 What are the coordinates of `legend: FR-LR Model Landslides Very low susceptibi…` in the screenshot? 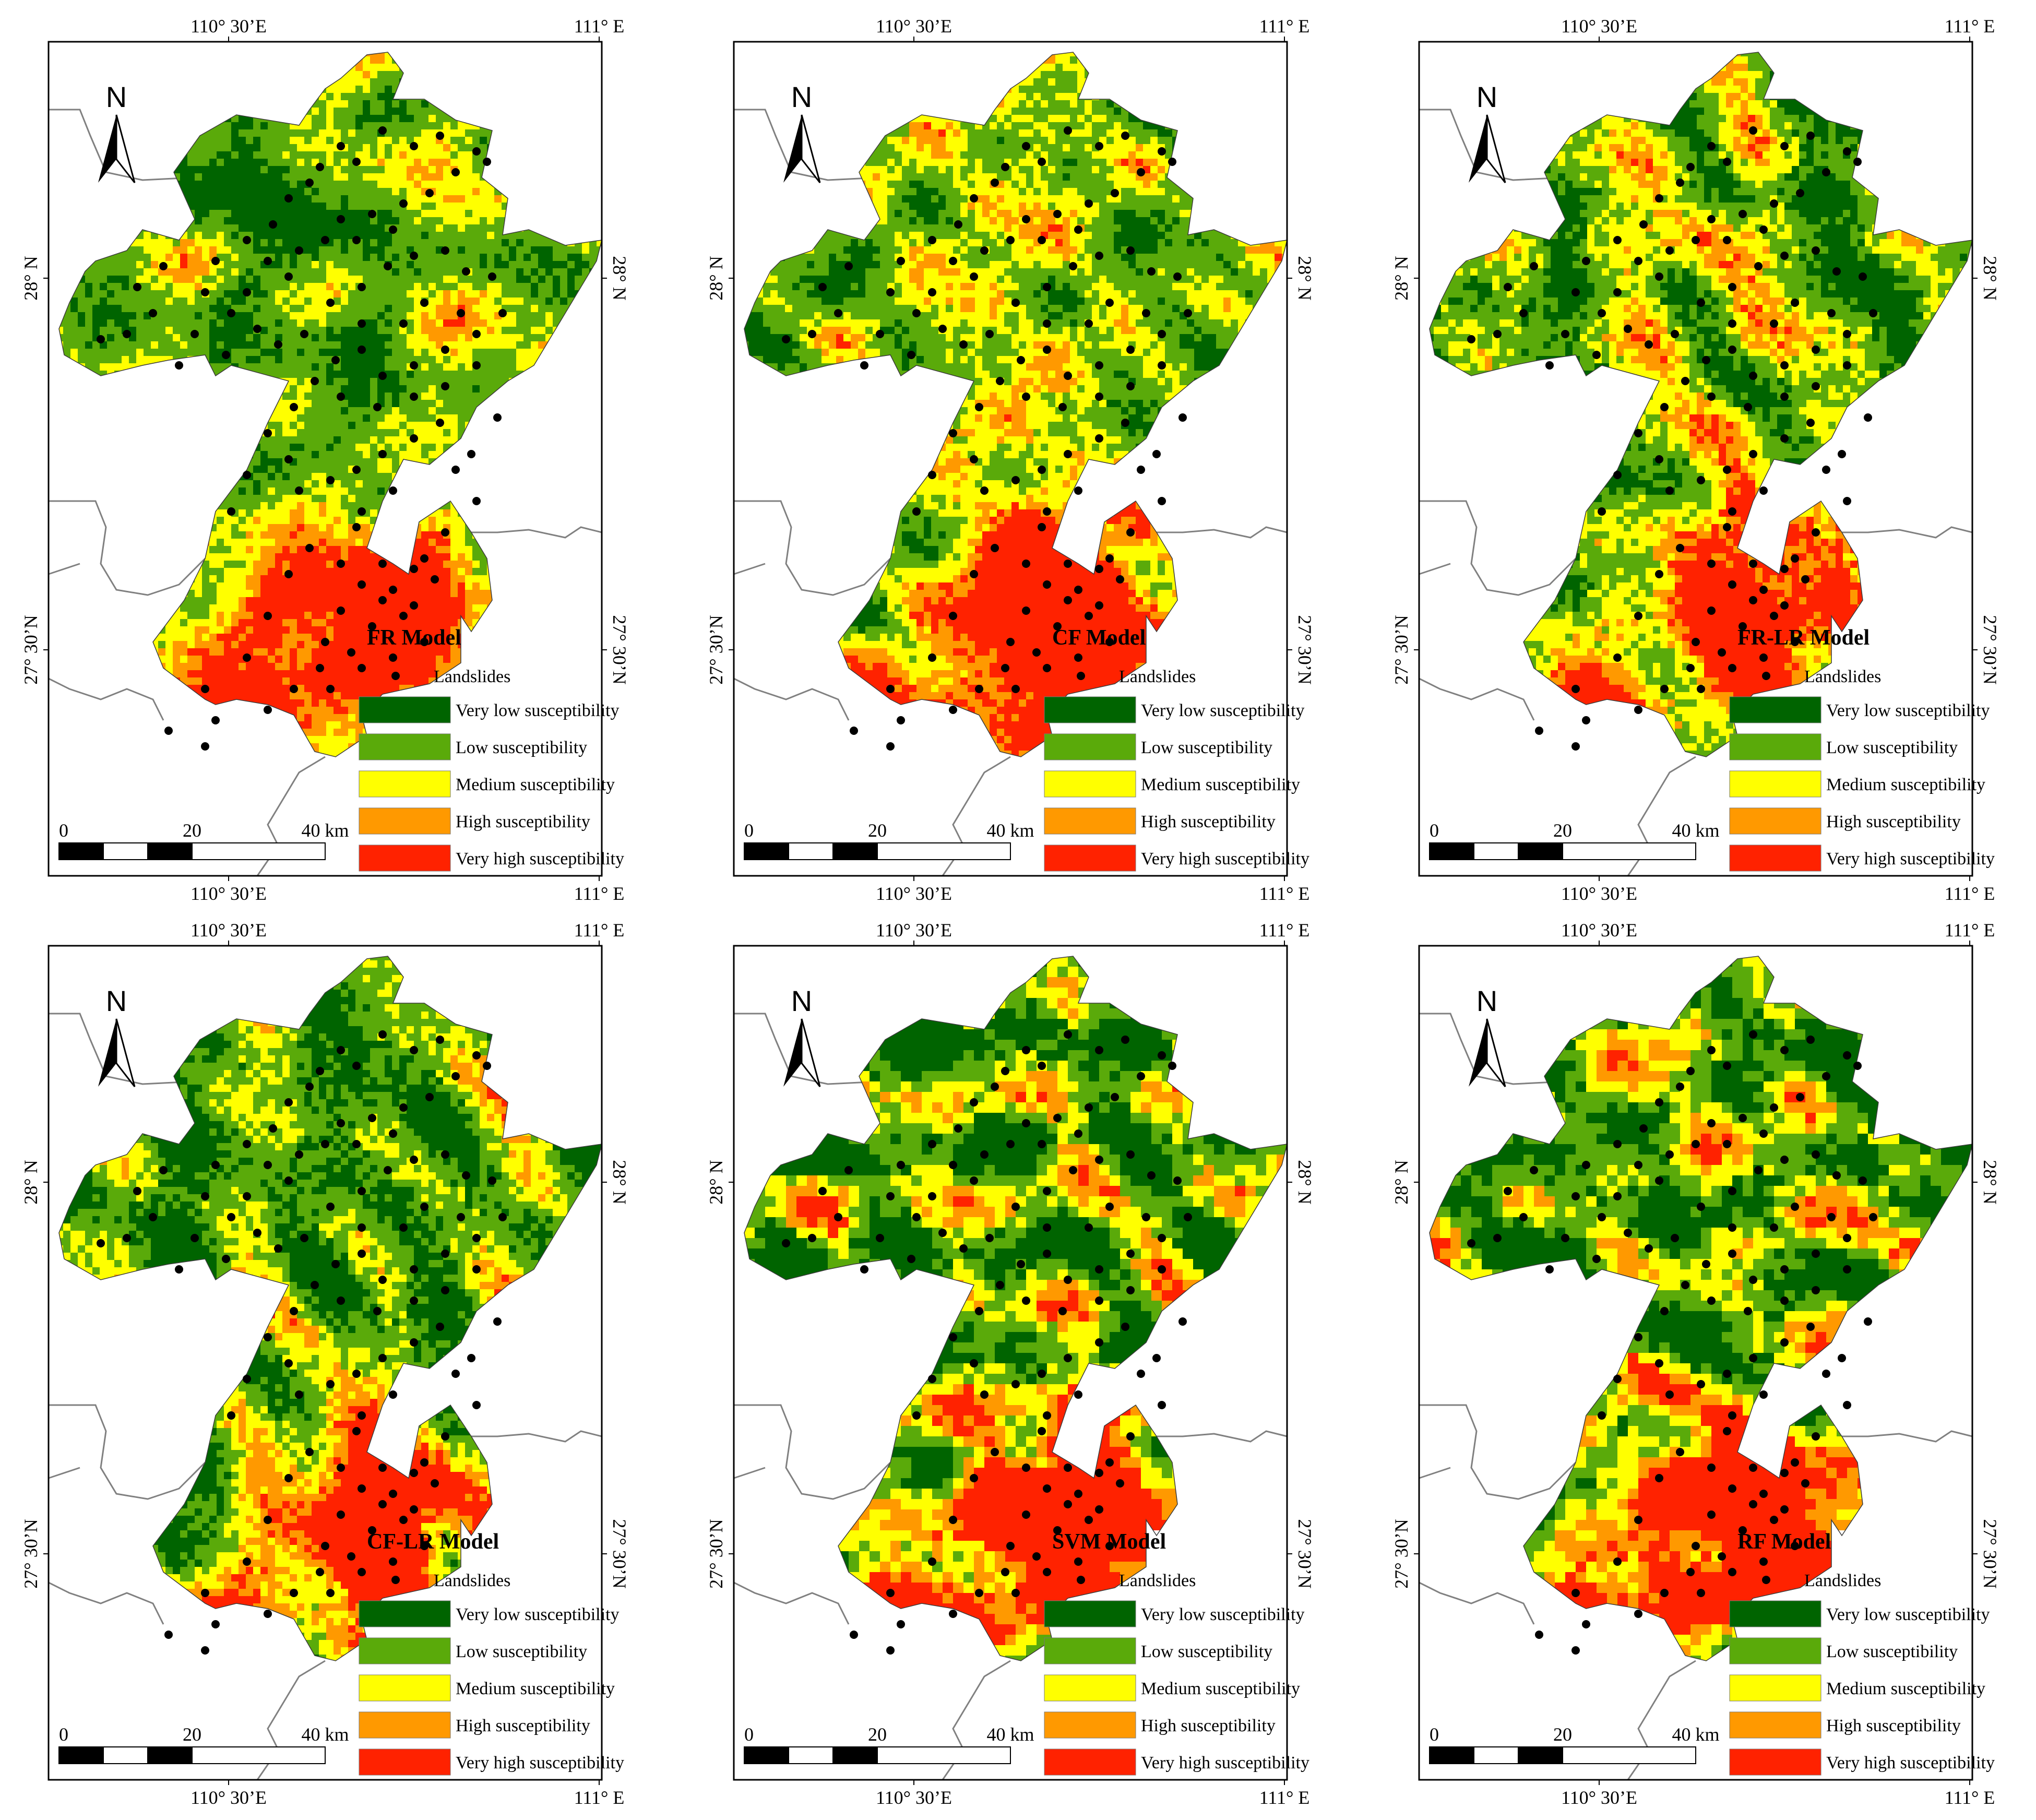 It's located at (1862, 749).